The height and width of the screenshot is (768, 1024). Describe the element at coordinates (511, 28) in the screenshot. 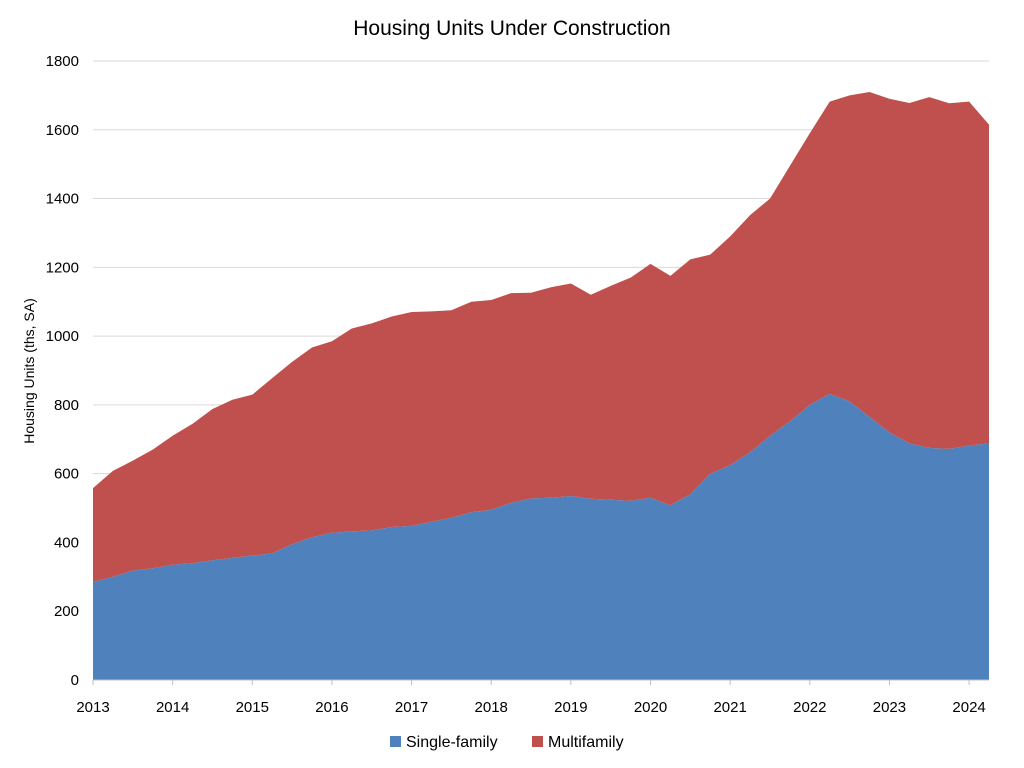

I see `chart-title: Housing Units Under Construction` at that location.